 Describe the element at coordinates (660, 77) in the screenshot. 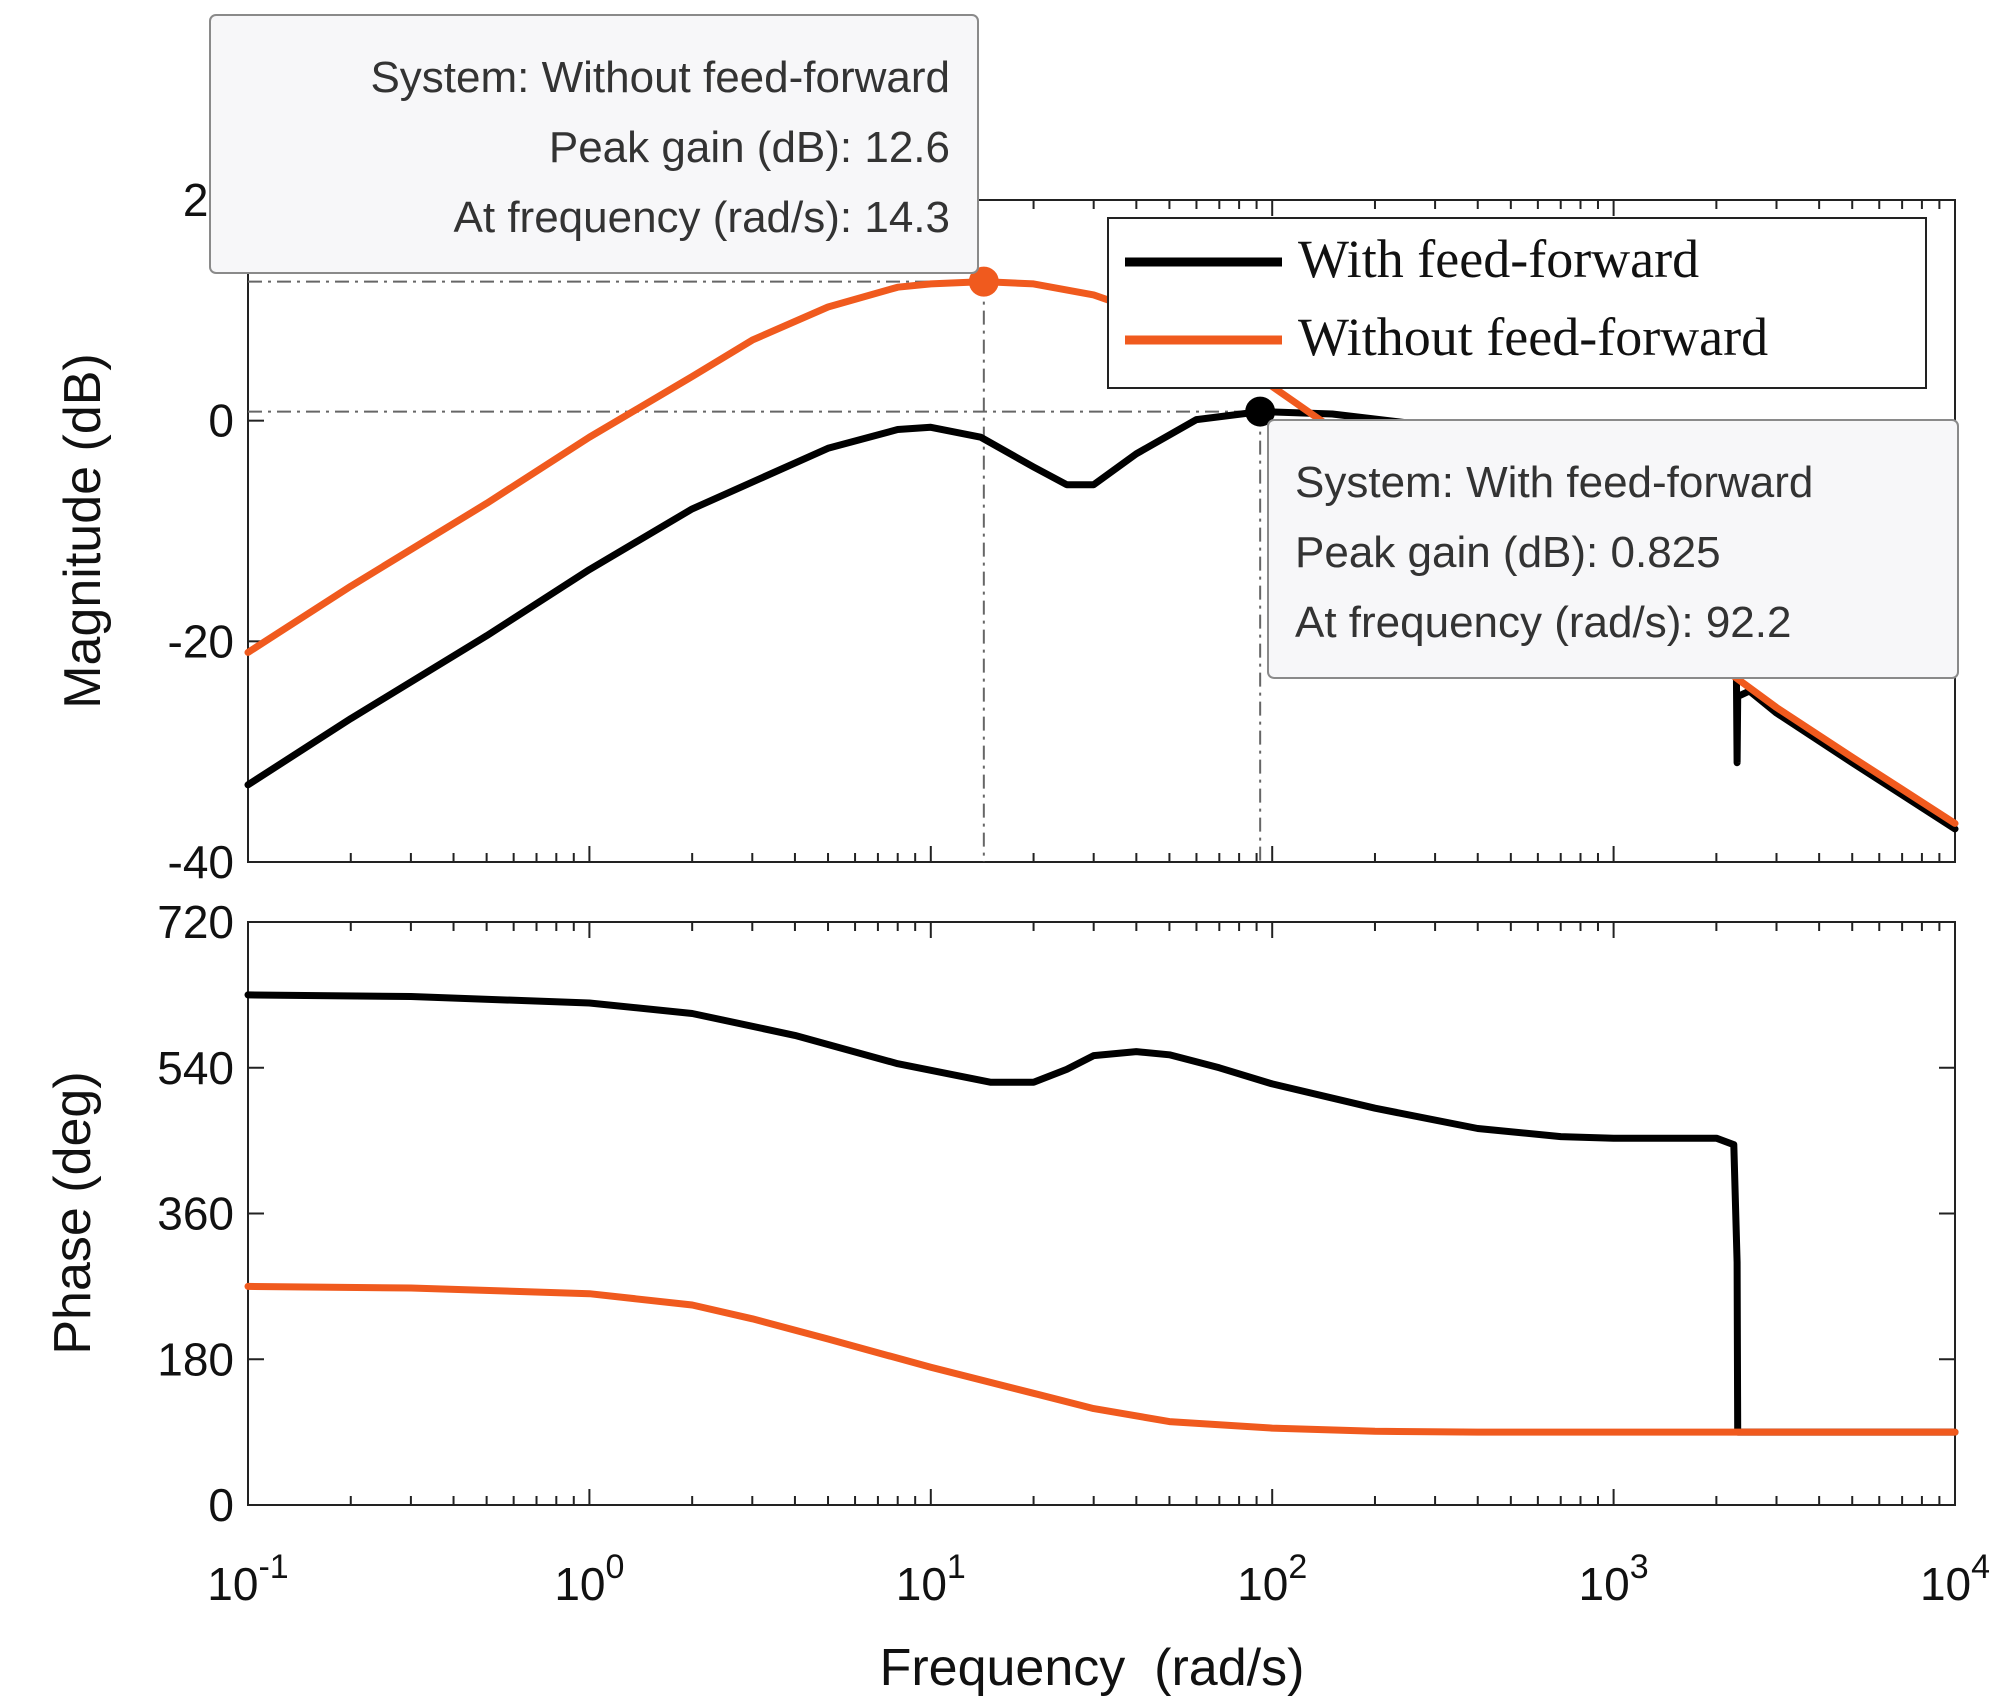

I see `datatip-system-label: System: Without feed-forward` at that location.